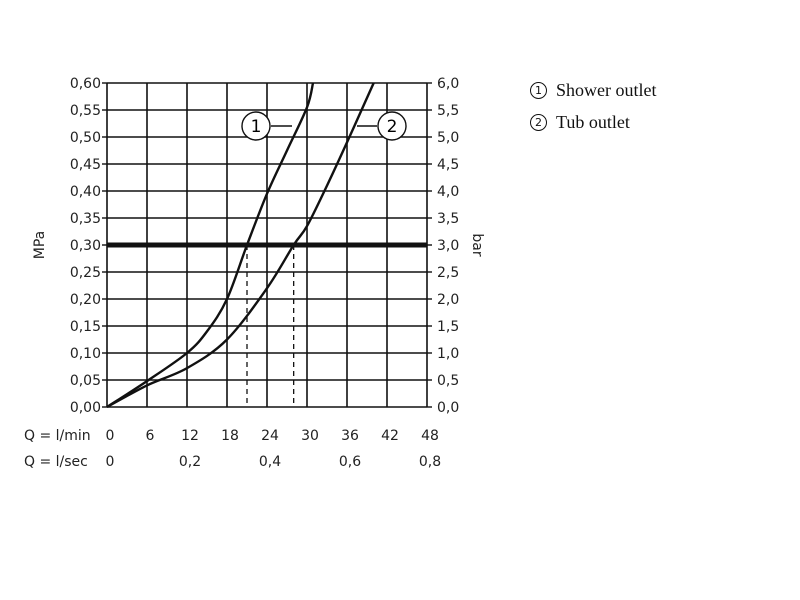  Describe the element at coordinates (448, 219) in the screenshot. I see `y2-tick-label: 3,5` at that location.